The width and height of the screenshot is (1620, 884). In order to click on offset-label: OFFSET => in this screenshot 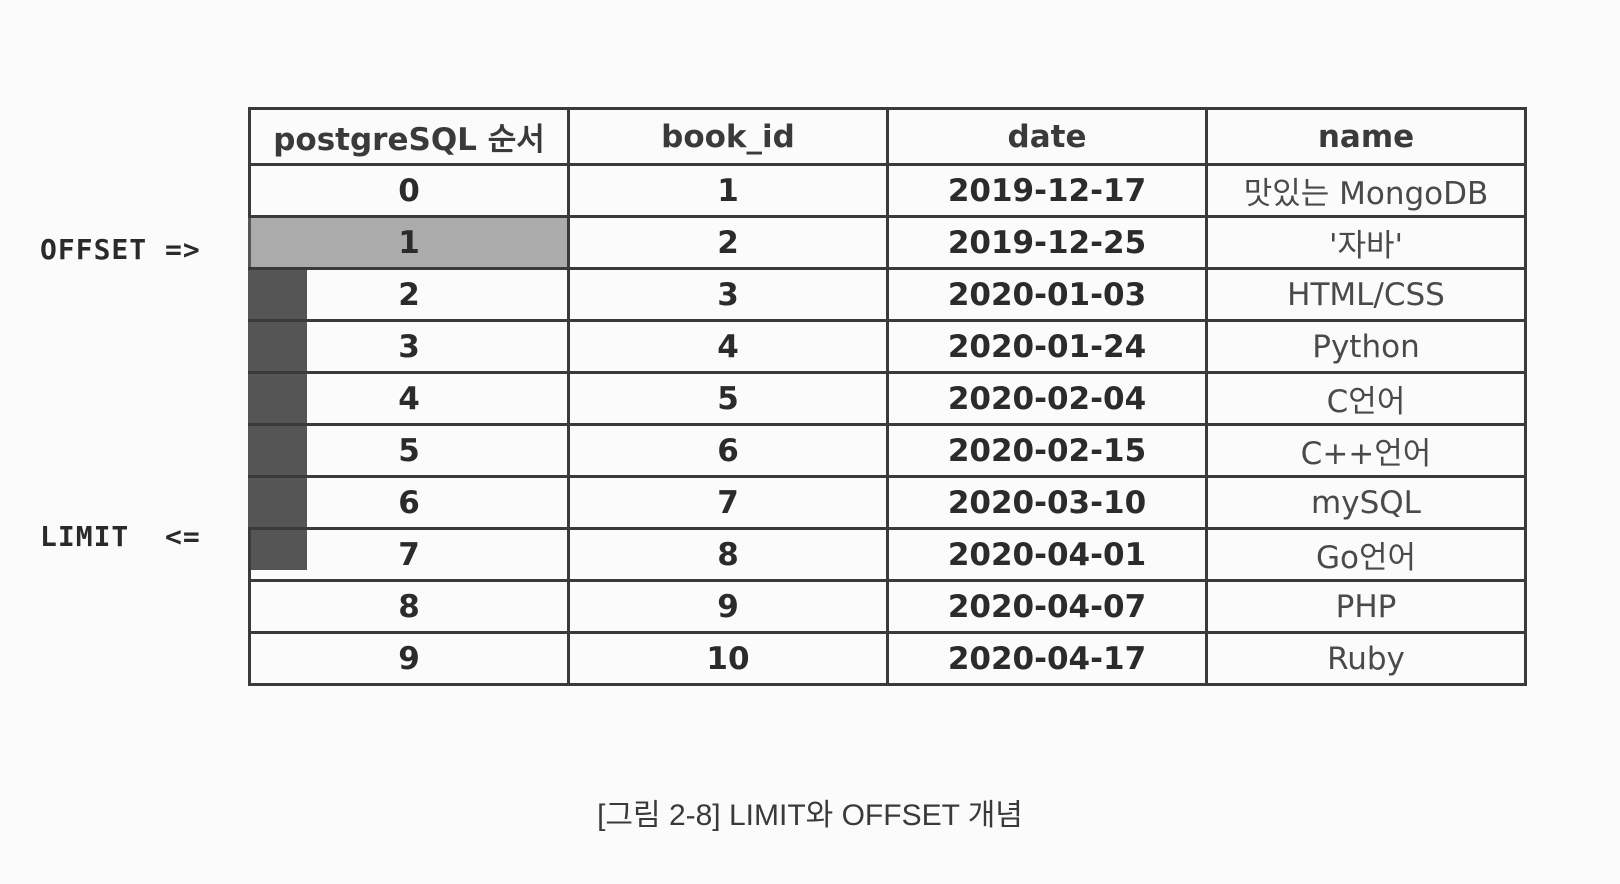, I will do `click(120, 249)`.